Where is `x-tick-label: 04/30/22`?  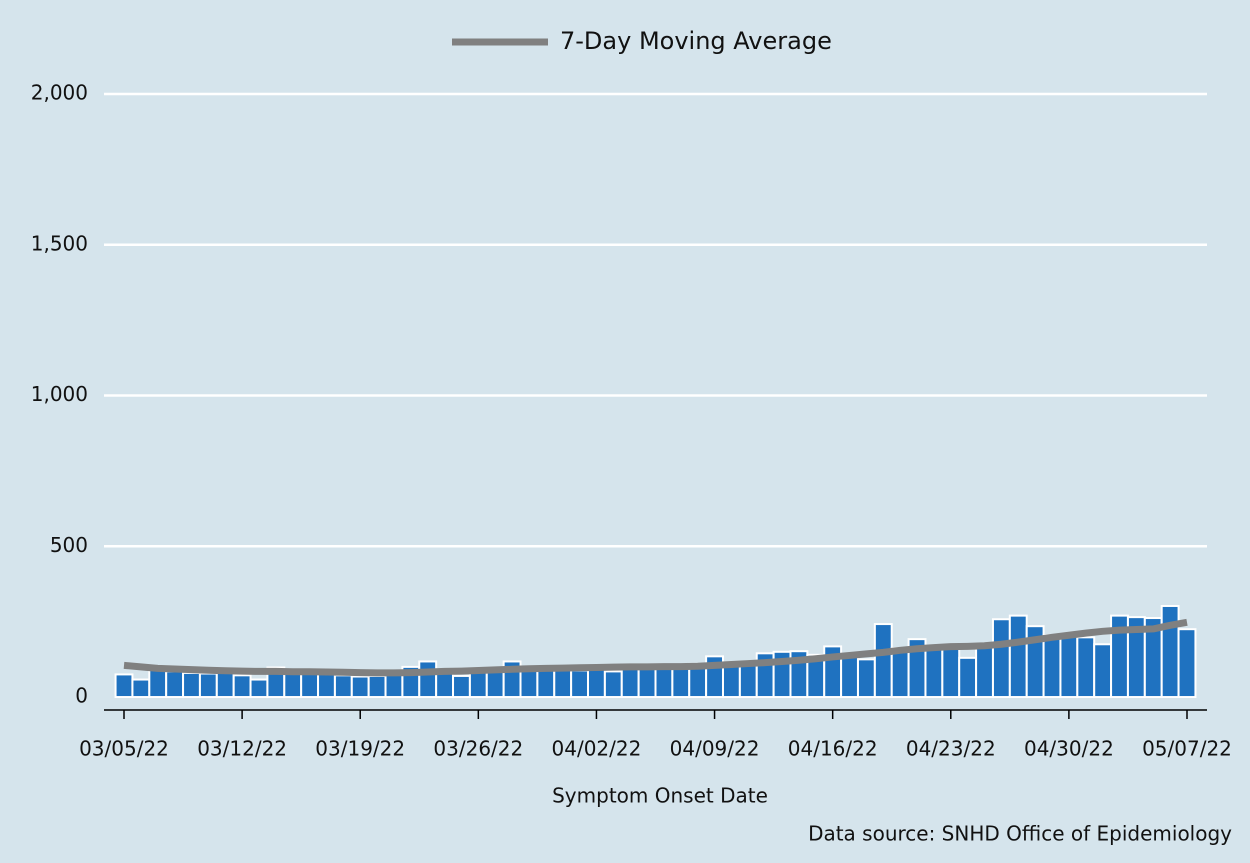
x-tick-label: 04/30/22 is located at coordinates (1069, 749).